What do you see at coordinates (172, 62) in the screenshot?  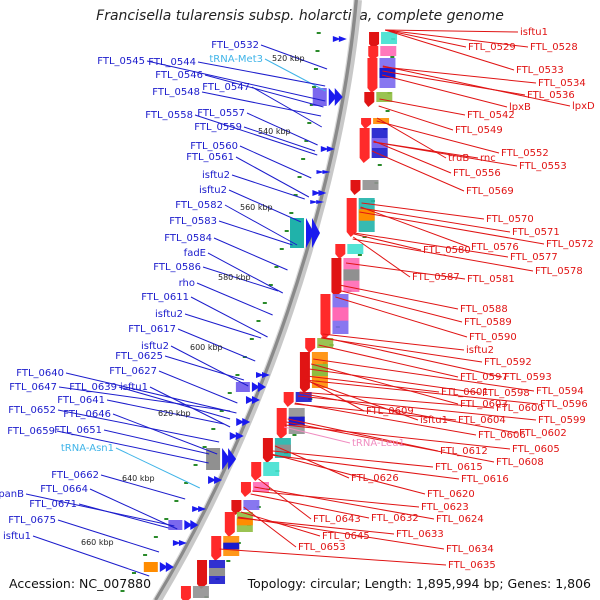 I see `gene-label: FTL_0544` at bounding box center [172, 62].